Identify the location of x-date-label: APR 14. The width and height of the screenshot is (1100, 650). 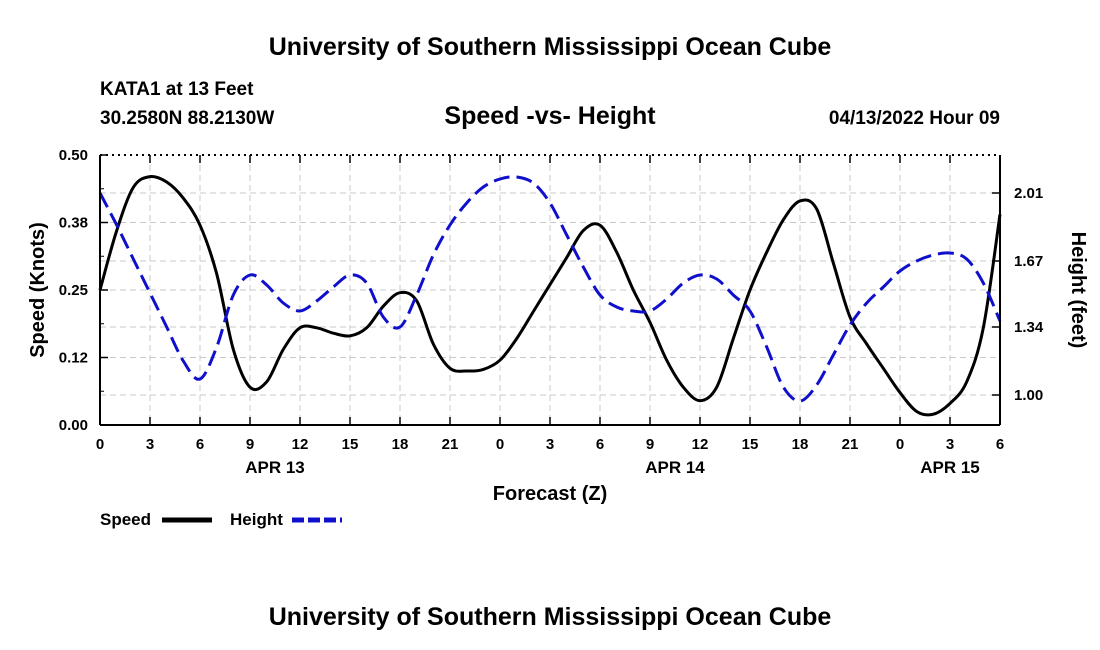
(675, 467).